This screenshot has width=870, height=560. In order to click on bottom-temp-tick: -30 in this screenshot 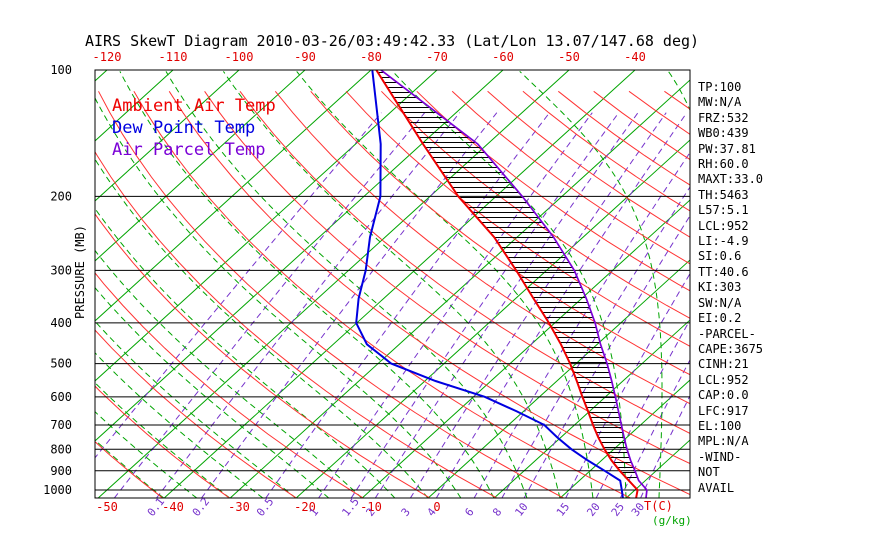, I will do `click(239, 507)`.